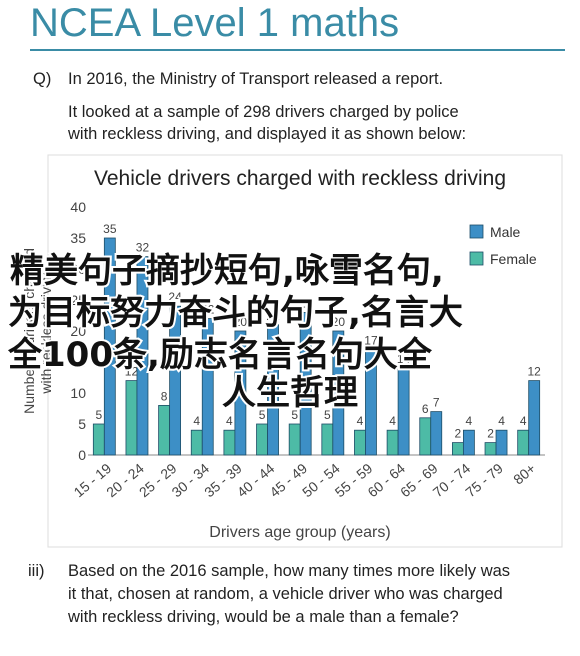 This screenshot has width=580, height=656. Describe the element at coordinates (36, 571) in the screenshot. I see `part-label: iii)` at that location.